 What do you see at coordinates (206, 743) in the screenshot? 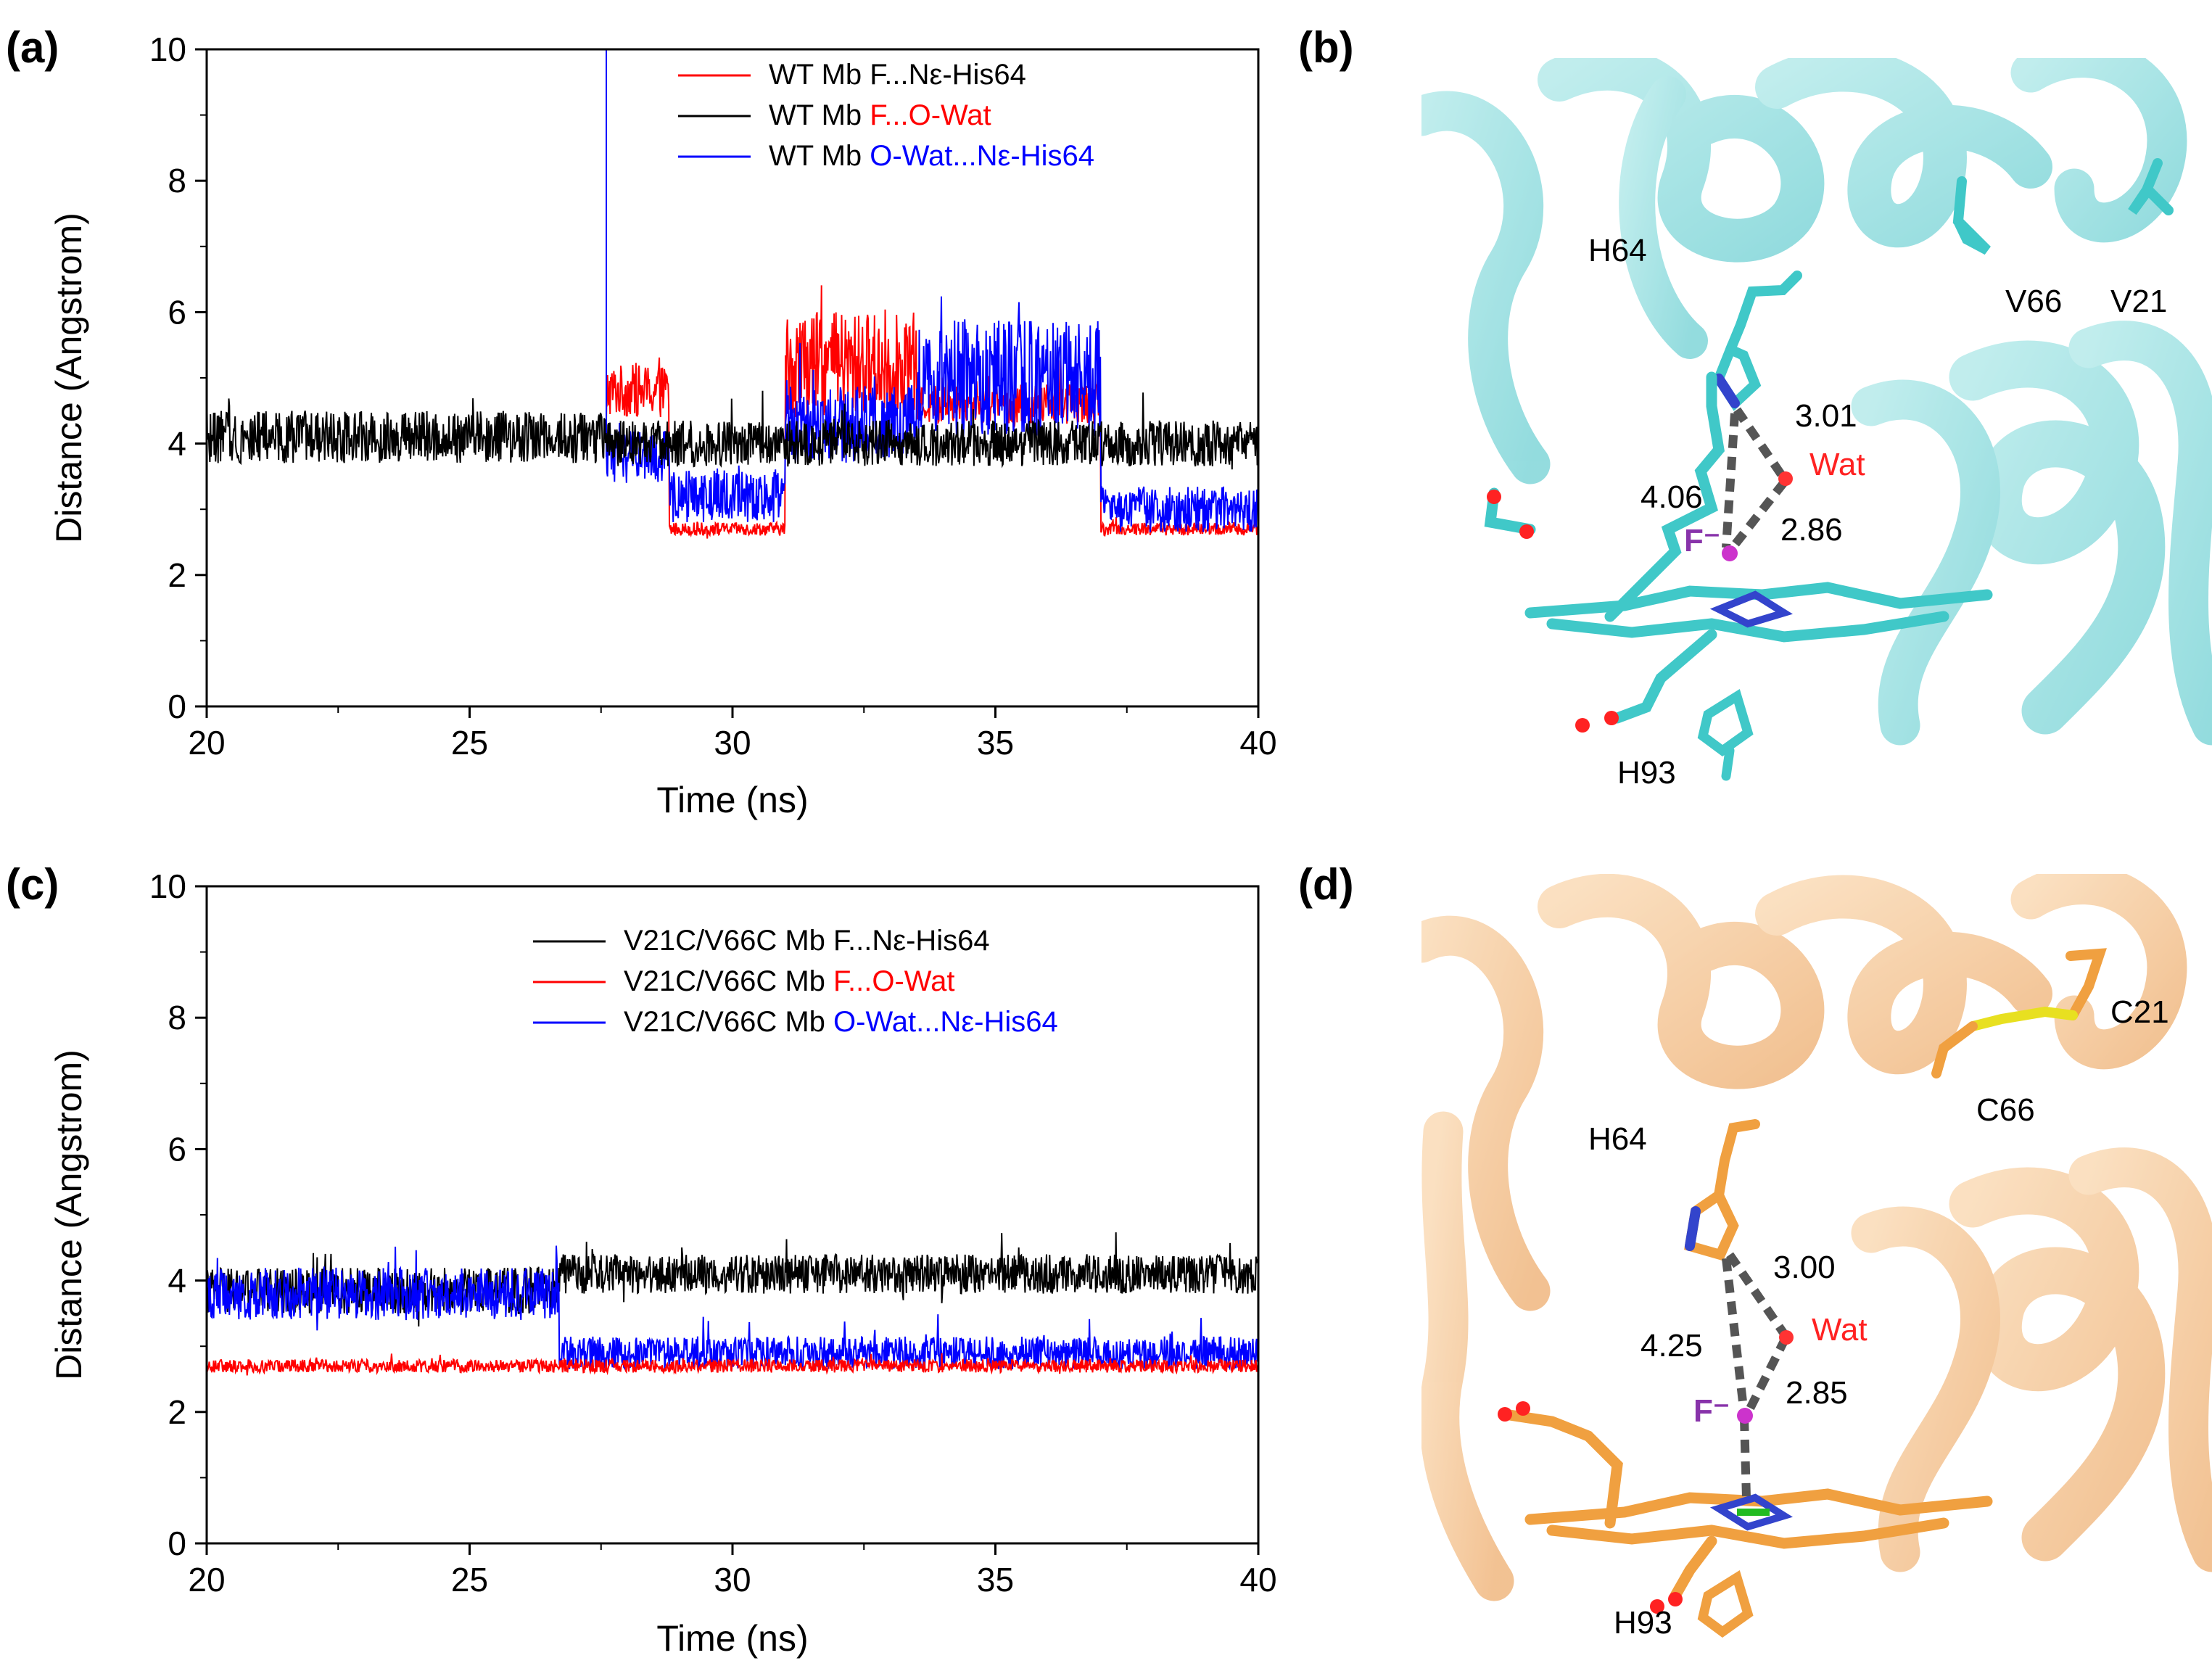
I see `chart-a-xtick-label: 20` at bounding box center [206, 743].